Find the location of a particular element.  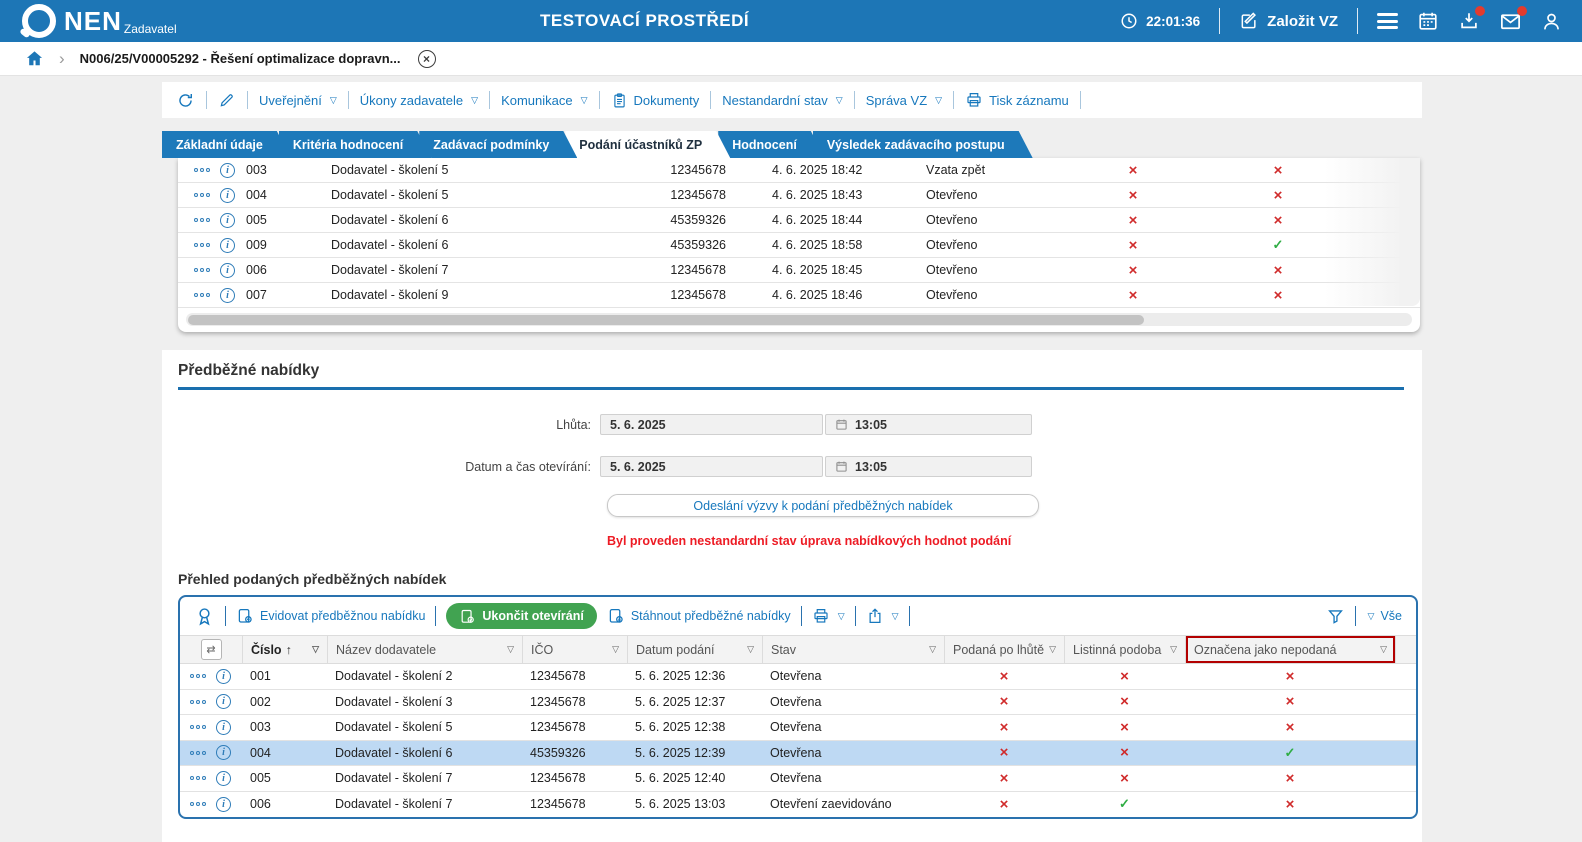

column-listinna-podoba: Listinná podoba ▽ is located at coordinates (1124, 649).